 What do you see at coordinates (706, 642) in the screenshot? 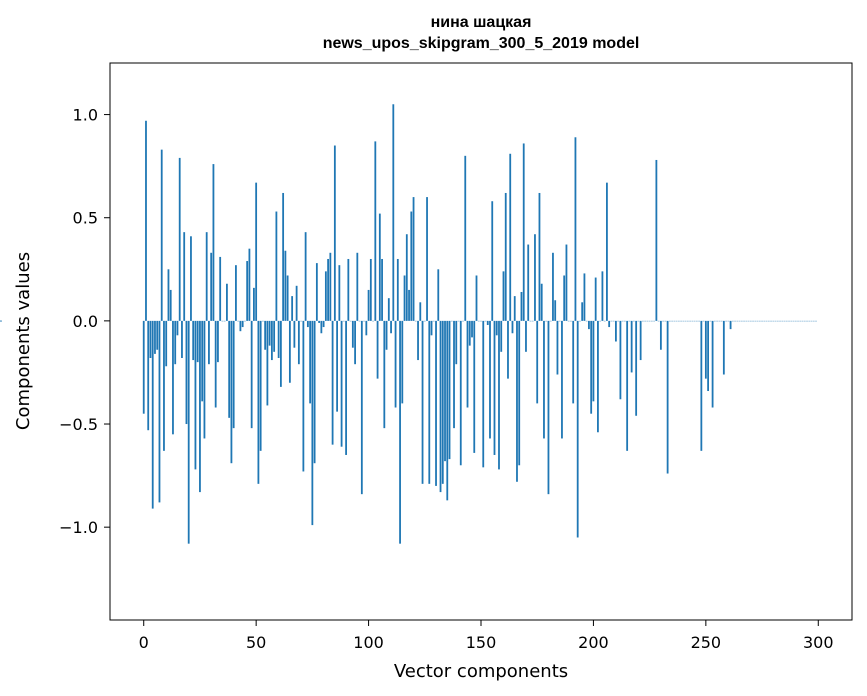
I see `x-tick-label: 250` at bounding box center [706, 642].